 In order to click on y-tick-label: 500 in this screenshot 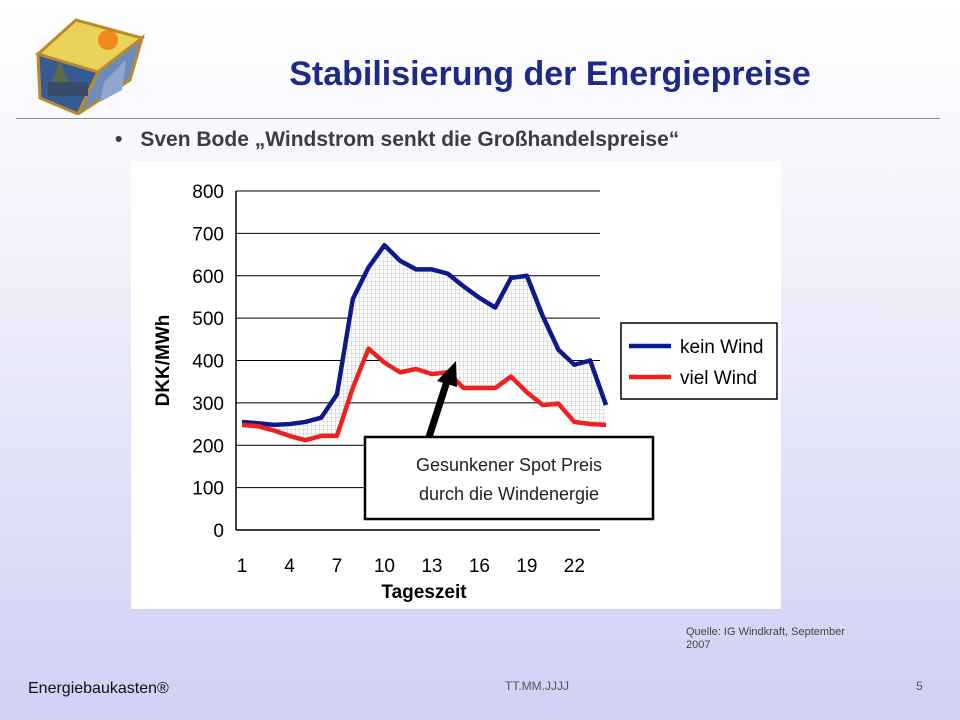, I will do `click(208, 319)`.